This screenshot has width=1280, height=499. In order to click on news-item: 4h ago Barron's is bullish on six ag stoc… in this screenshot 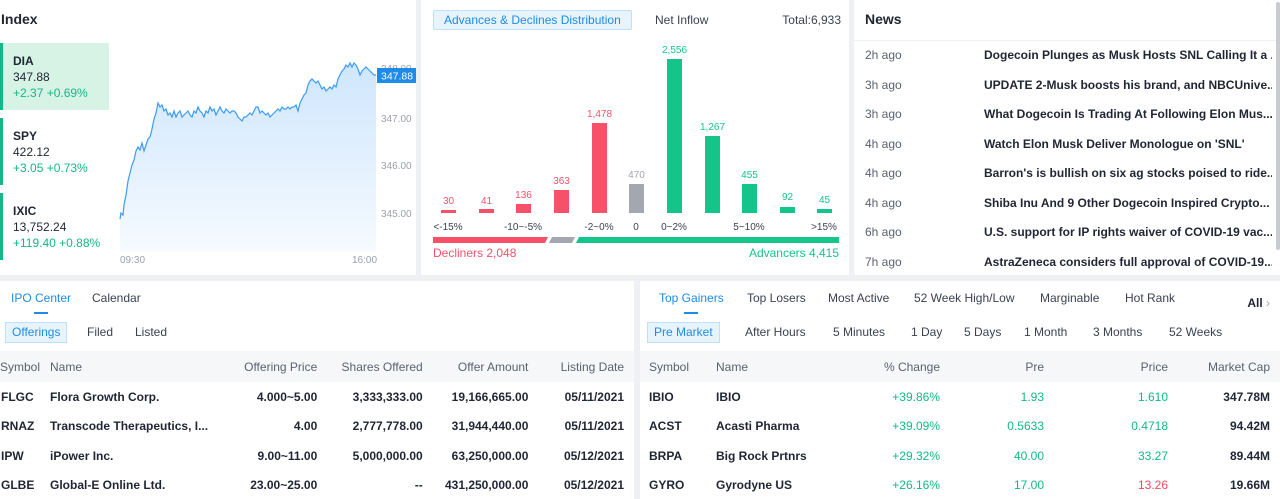, I will do `click(1067, 174)`.